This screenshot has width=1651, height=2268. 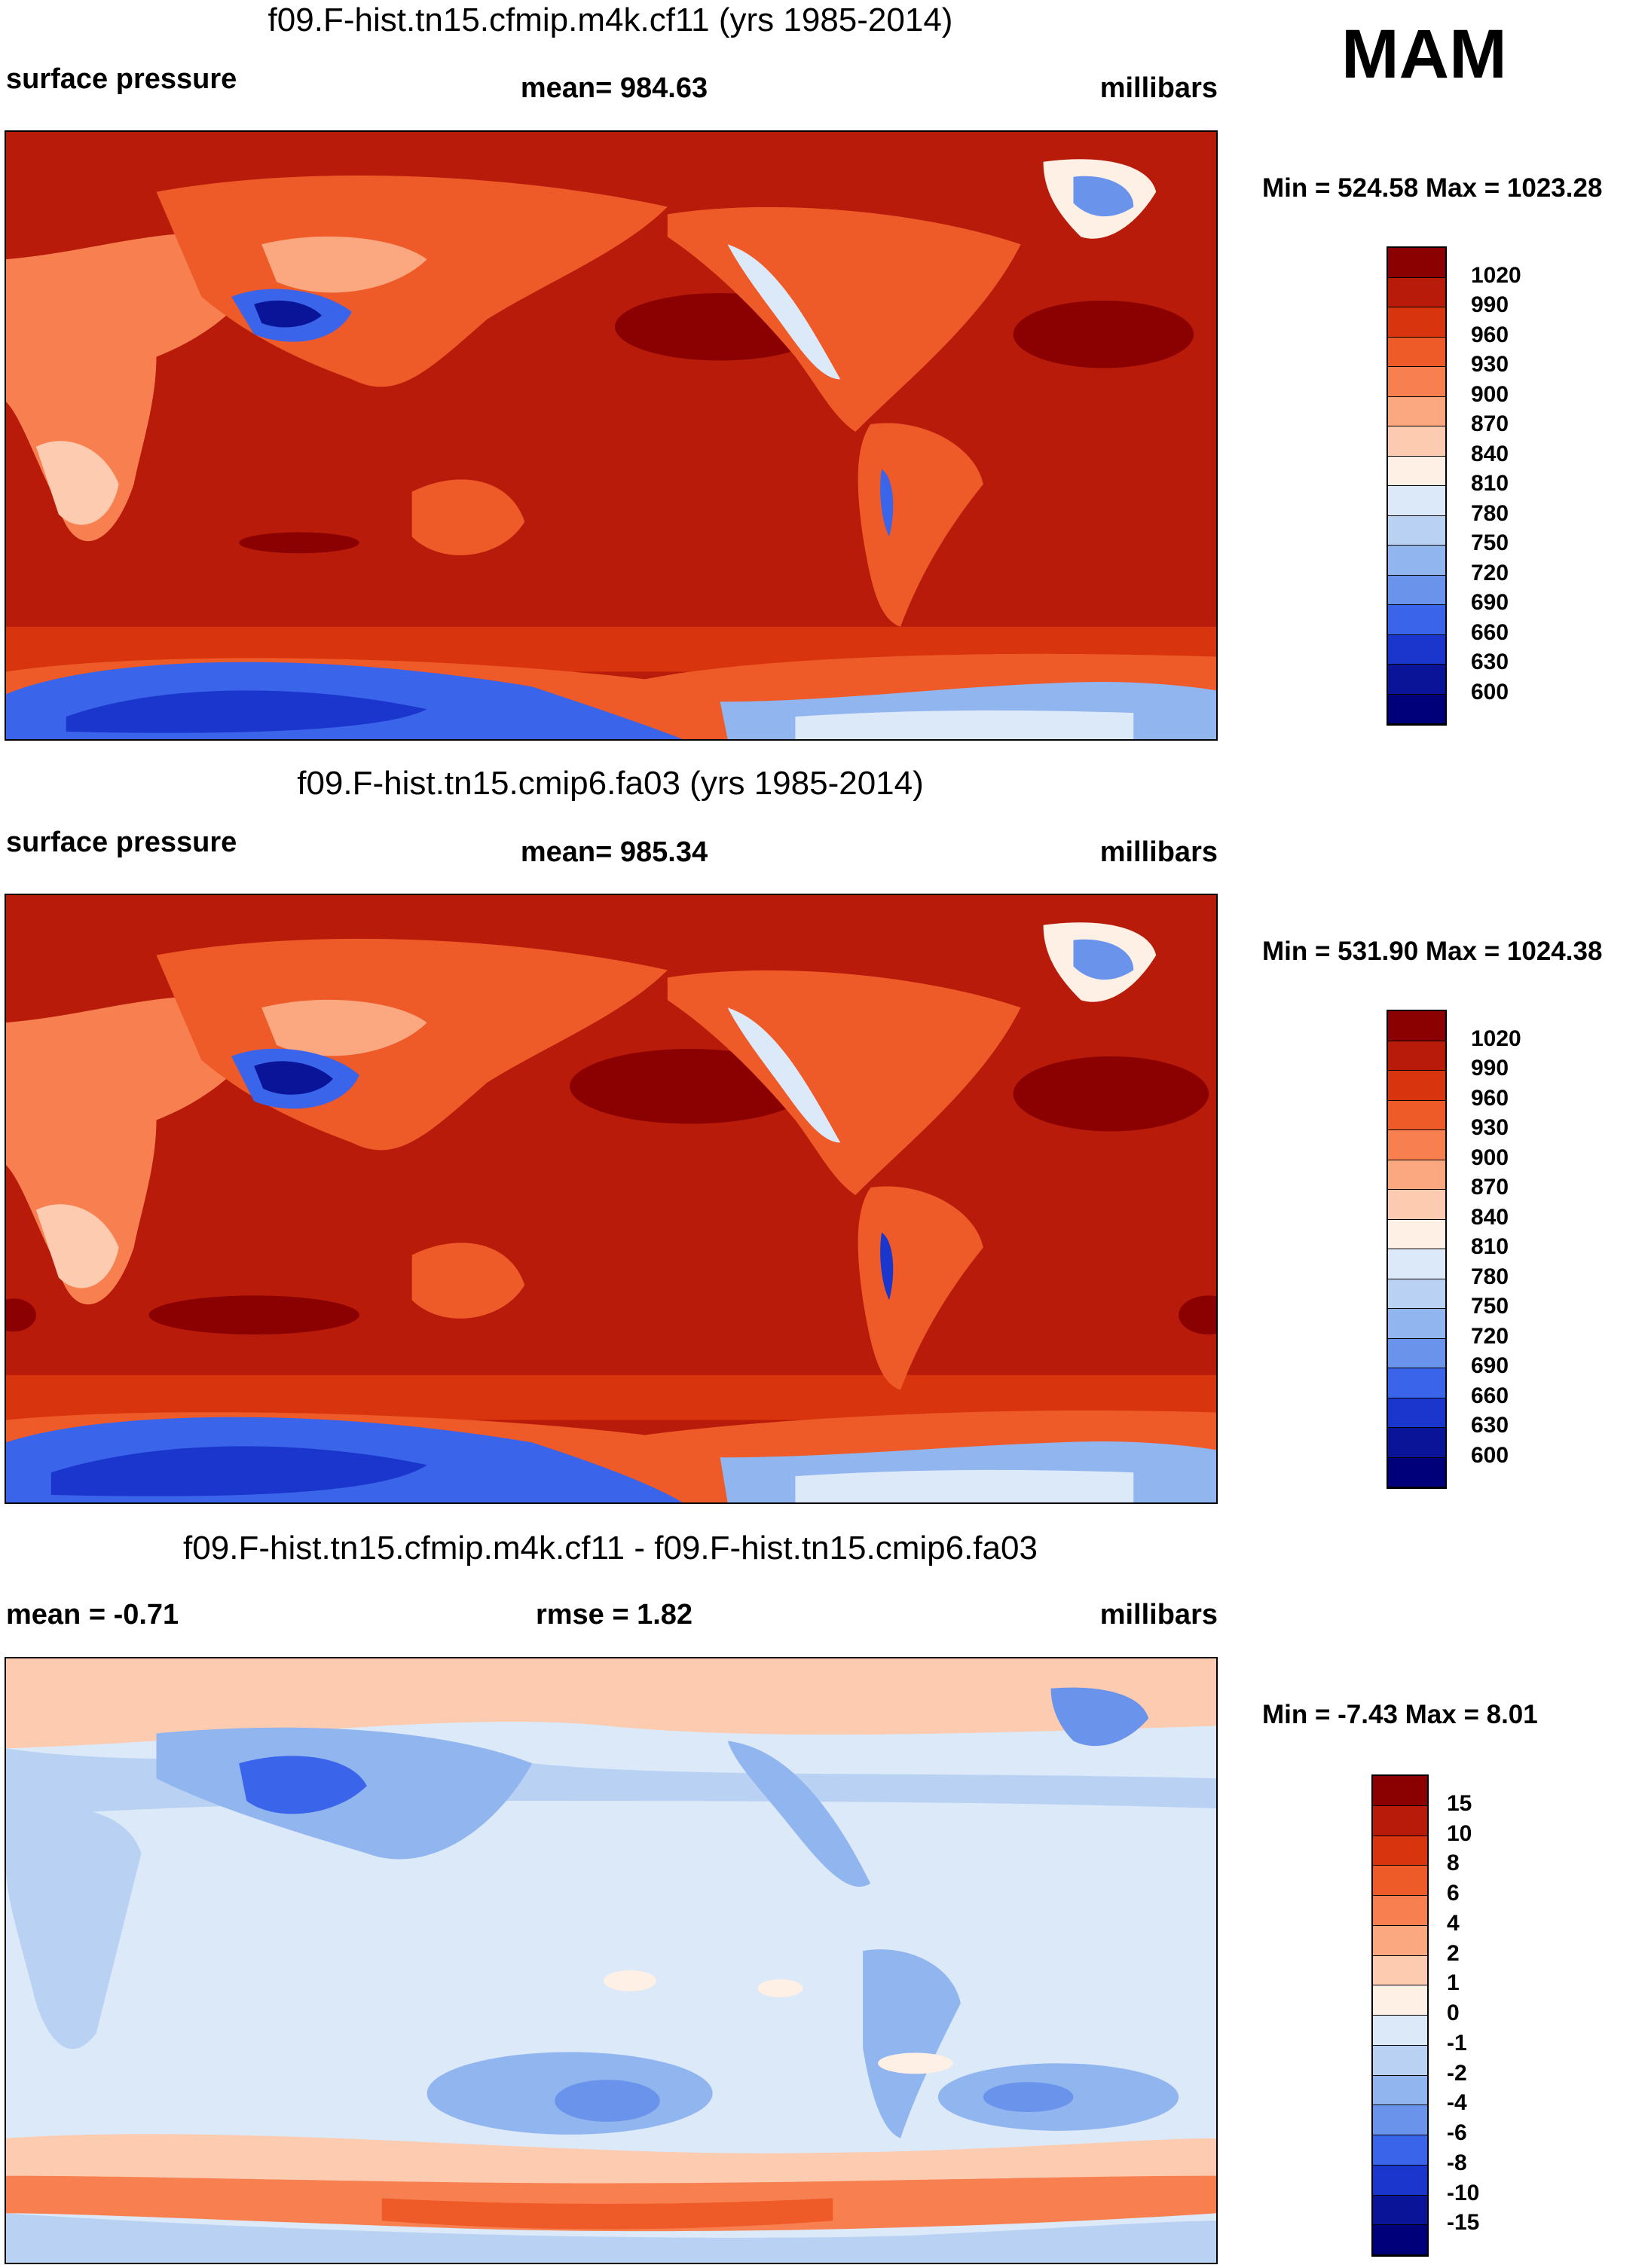 What do you see at coordinates (1460, 1803) in the screenshot?
I see `colorbar-tick-label: 15` at bounding box center [1460, 1803].